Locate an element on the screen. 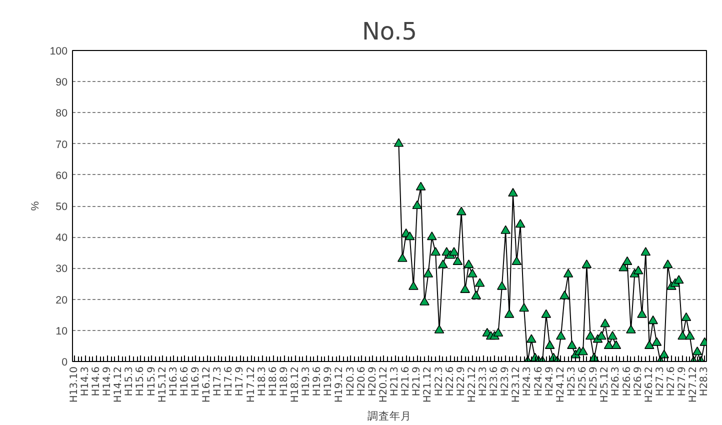 This screenshot has width=722, height=425. x-tick-label: H14.6 is located at coordinates (96, 381).